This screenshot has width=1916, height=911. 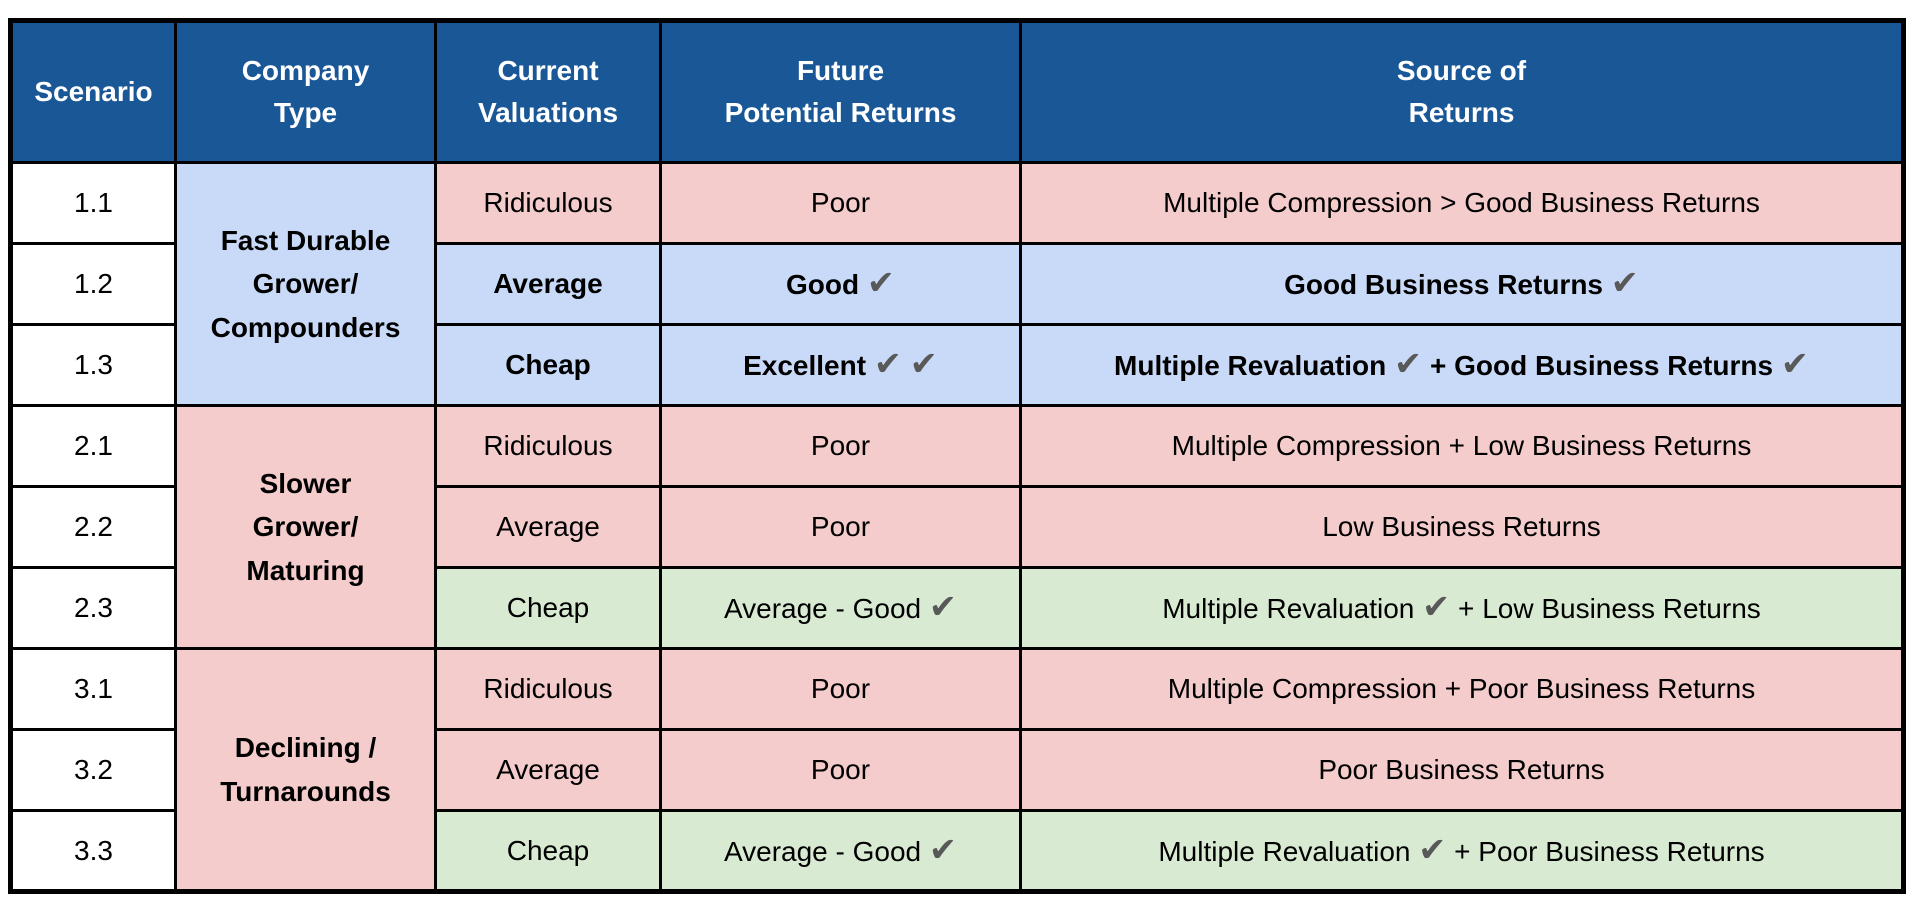 What do you see at coordinates (93, 365) in the screenshot?
I see `scenario-cell: 1.3` at bounding box center [93, 365].